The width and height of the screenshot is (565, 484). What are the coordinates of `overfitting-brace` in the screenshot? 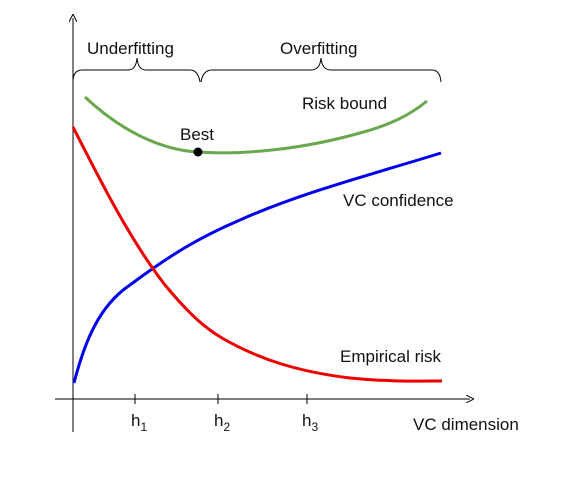 It's located at (321, 70).